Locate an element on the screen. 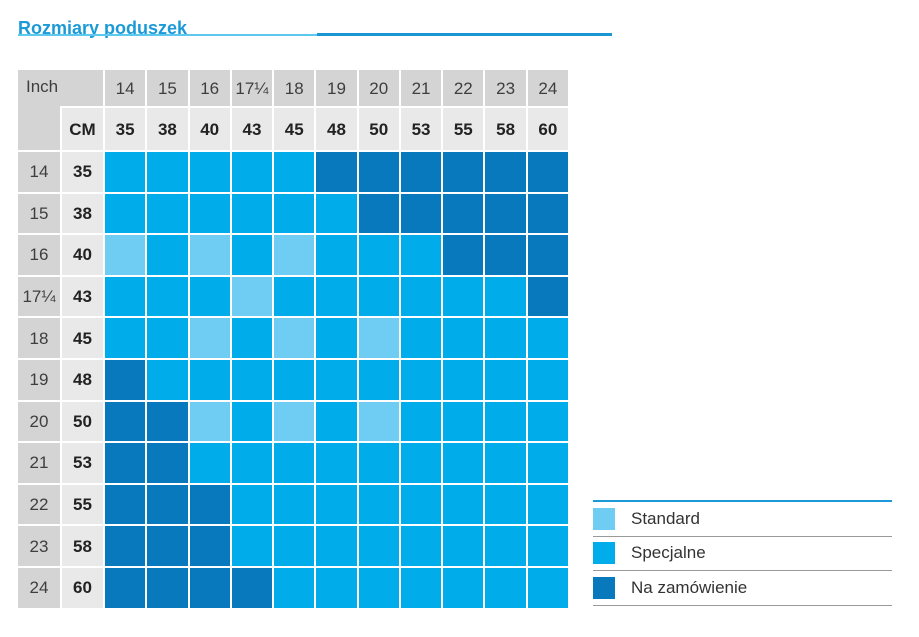  legend-item-na-zamowienie: Na zamówienie is located at coordinates (742, 588).